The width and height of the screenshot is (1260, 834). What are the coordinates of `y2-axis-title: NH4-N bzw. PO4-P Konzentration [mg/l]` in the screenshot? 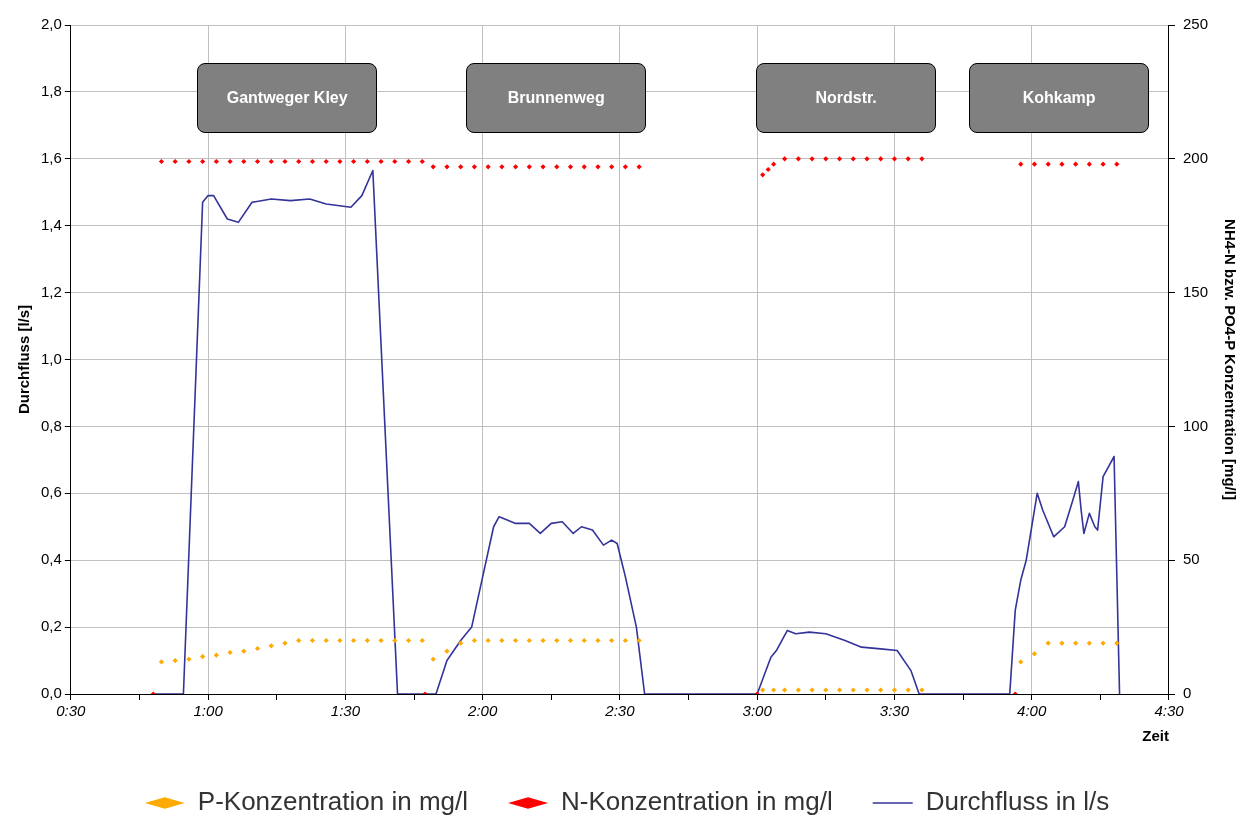 It's located at (1230, 359).